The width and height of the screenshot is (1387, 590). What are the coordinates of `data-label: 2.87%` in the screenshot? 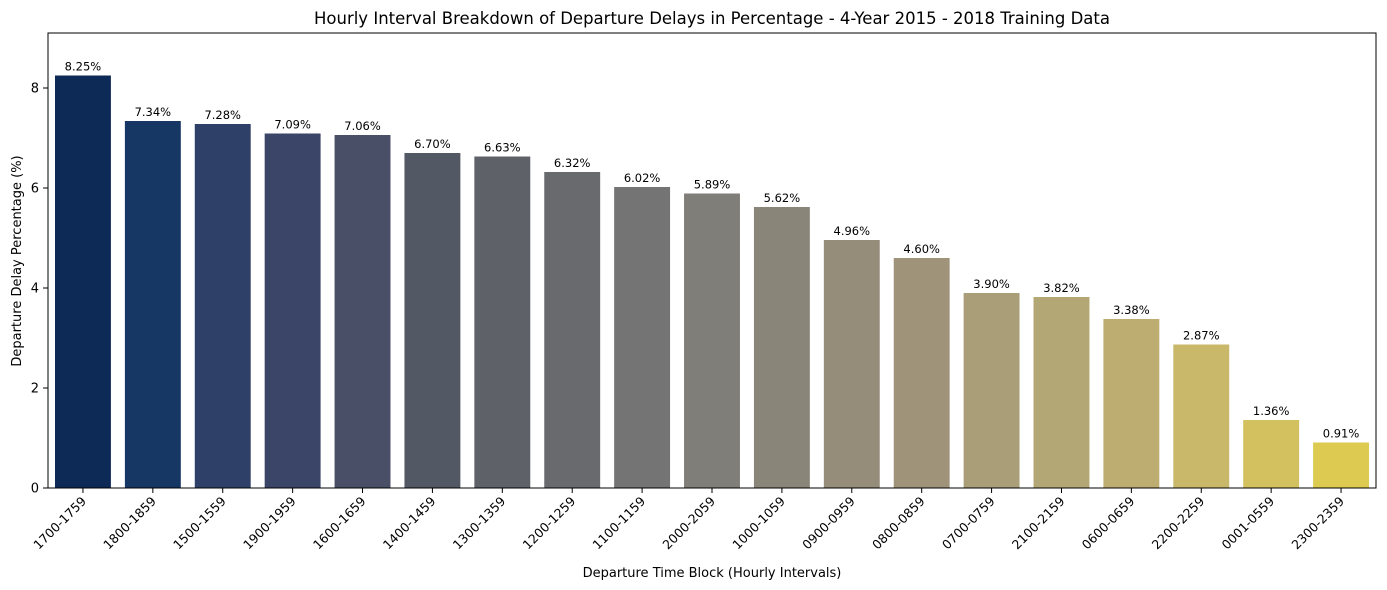 It's located at (1201, 336).